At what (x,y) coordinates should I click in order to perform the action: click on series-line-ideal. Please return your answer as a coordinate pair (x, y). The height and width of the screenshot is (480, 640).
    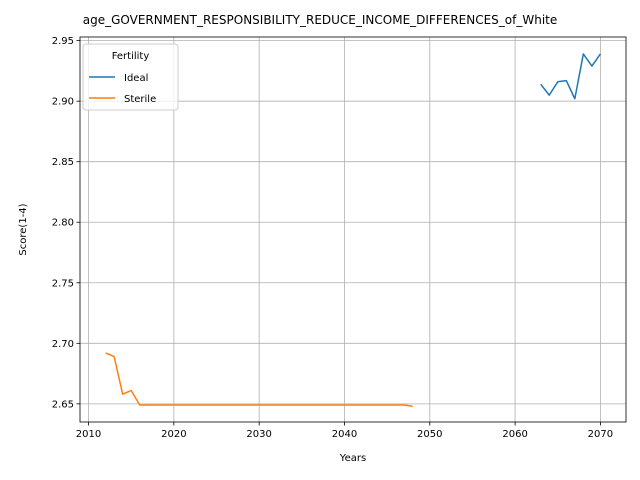
    Looking at the image, I should click on (571, 76).